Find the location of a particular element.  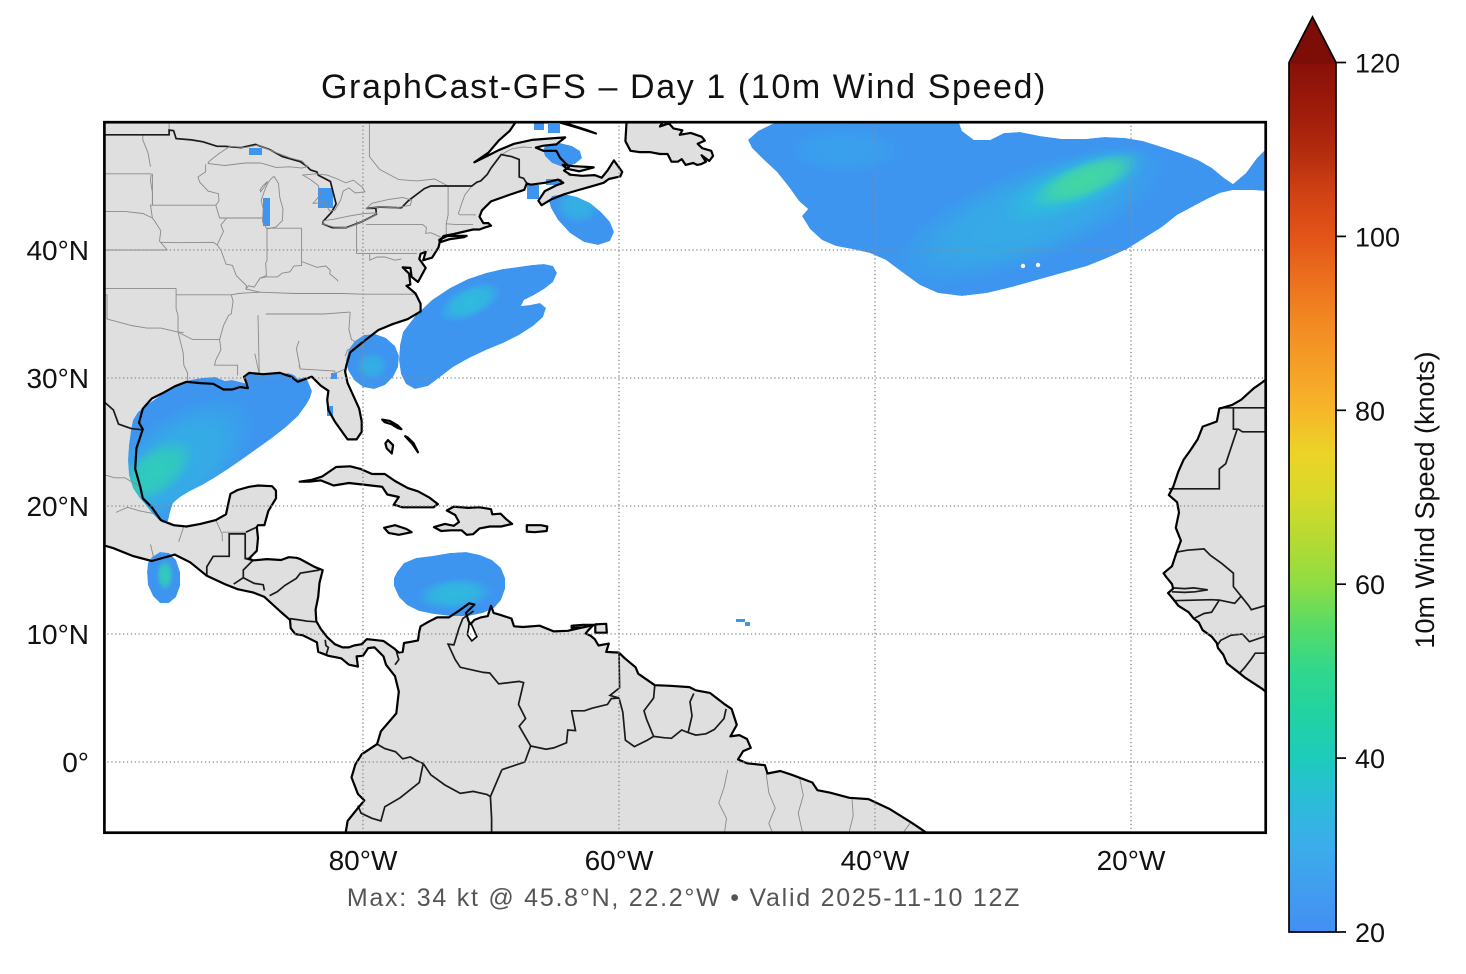

svg-text: 20°W is located at coordinates (1131, 860).